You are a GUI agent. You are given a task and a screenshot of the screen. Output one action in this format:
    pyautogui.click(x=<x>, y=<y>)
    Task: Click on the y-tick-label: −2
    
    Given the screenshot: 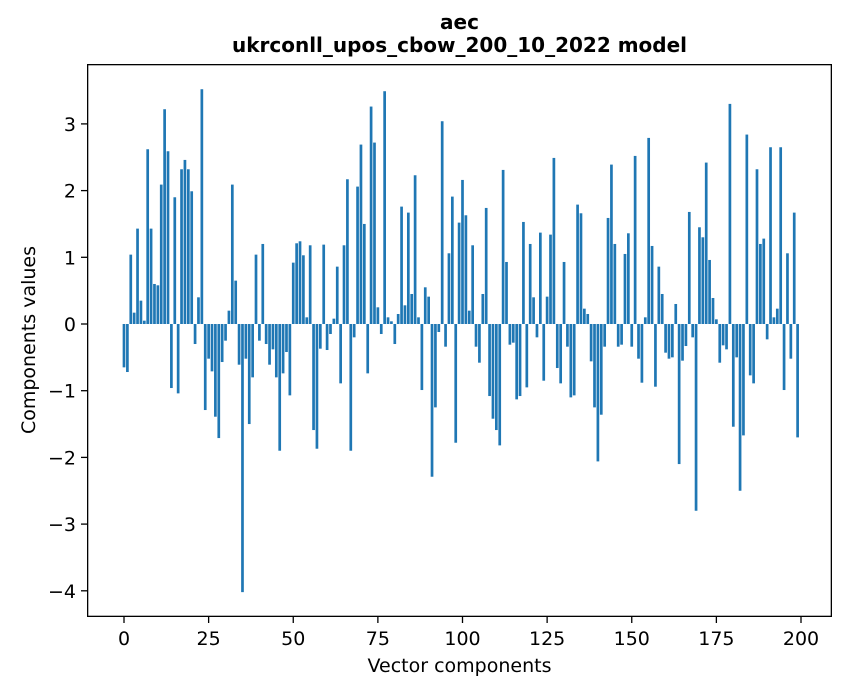 What is the action you would take?
    pyautogui.click(x=62, y=458)
    